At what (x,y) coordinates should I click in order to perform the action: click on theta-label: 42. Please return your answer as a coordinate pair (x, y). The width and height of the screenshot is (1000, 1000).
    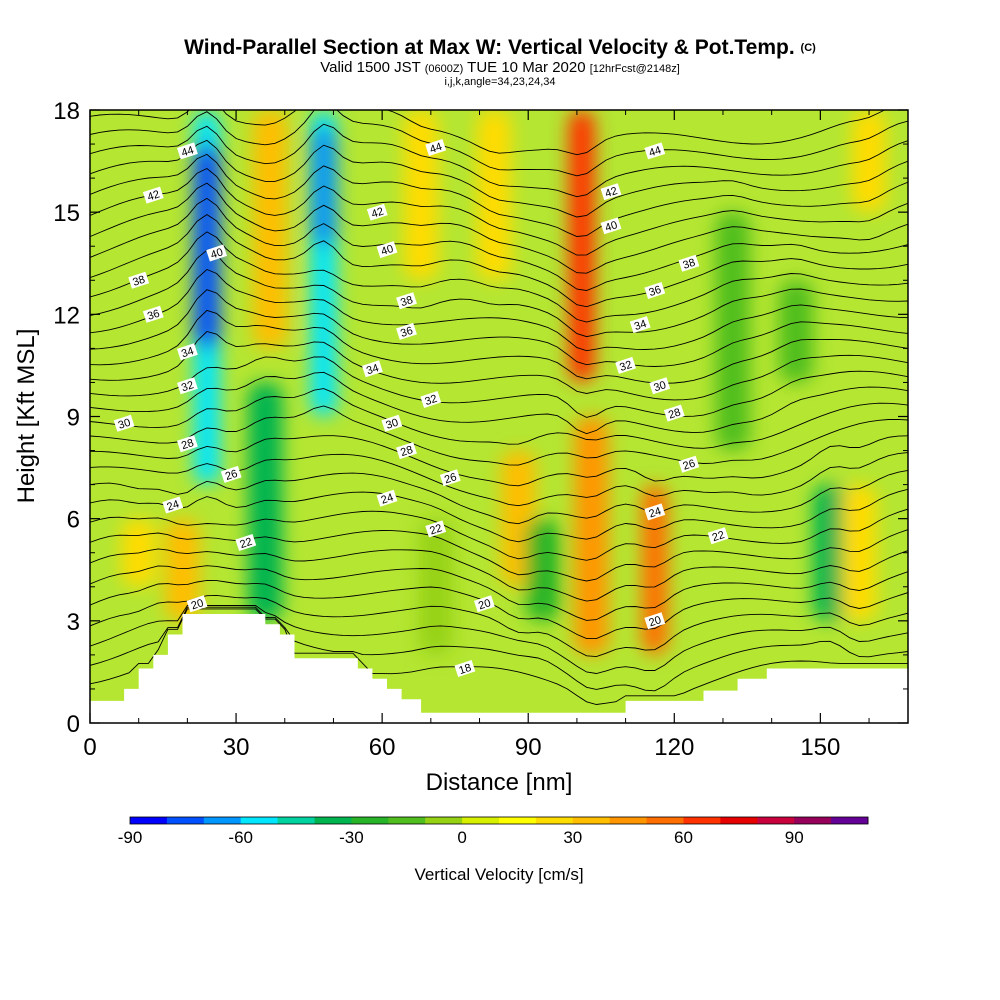
    Looking at the image, I should click on (611, 192).